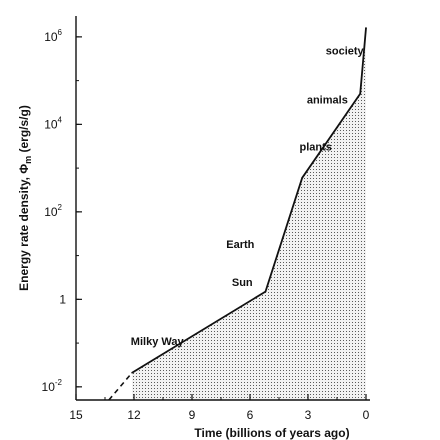  What do you see at coordinates (345, 51) in the screenshot?
I see `annotation-label: society` at bounding box center [345, 51].